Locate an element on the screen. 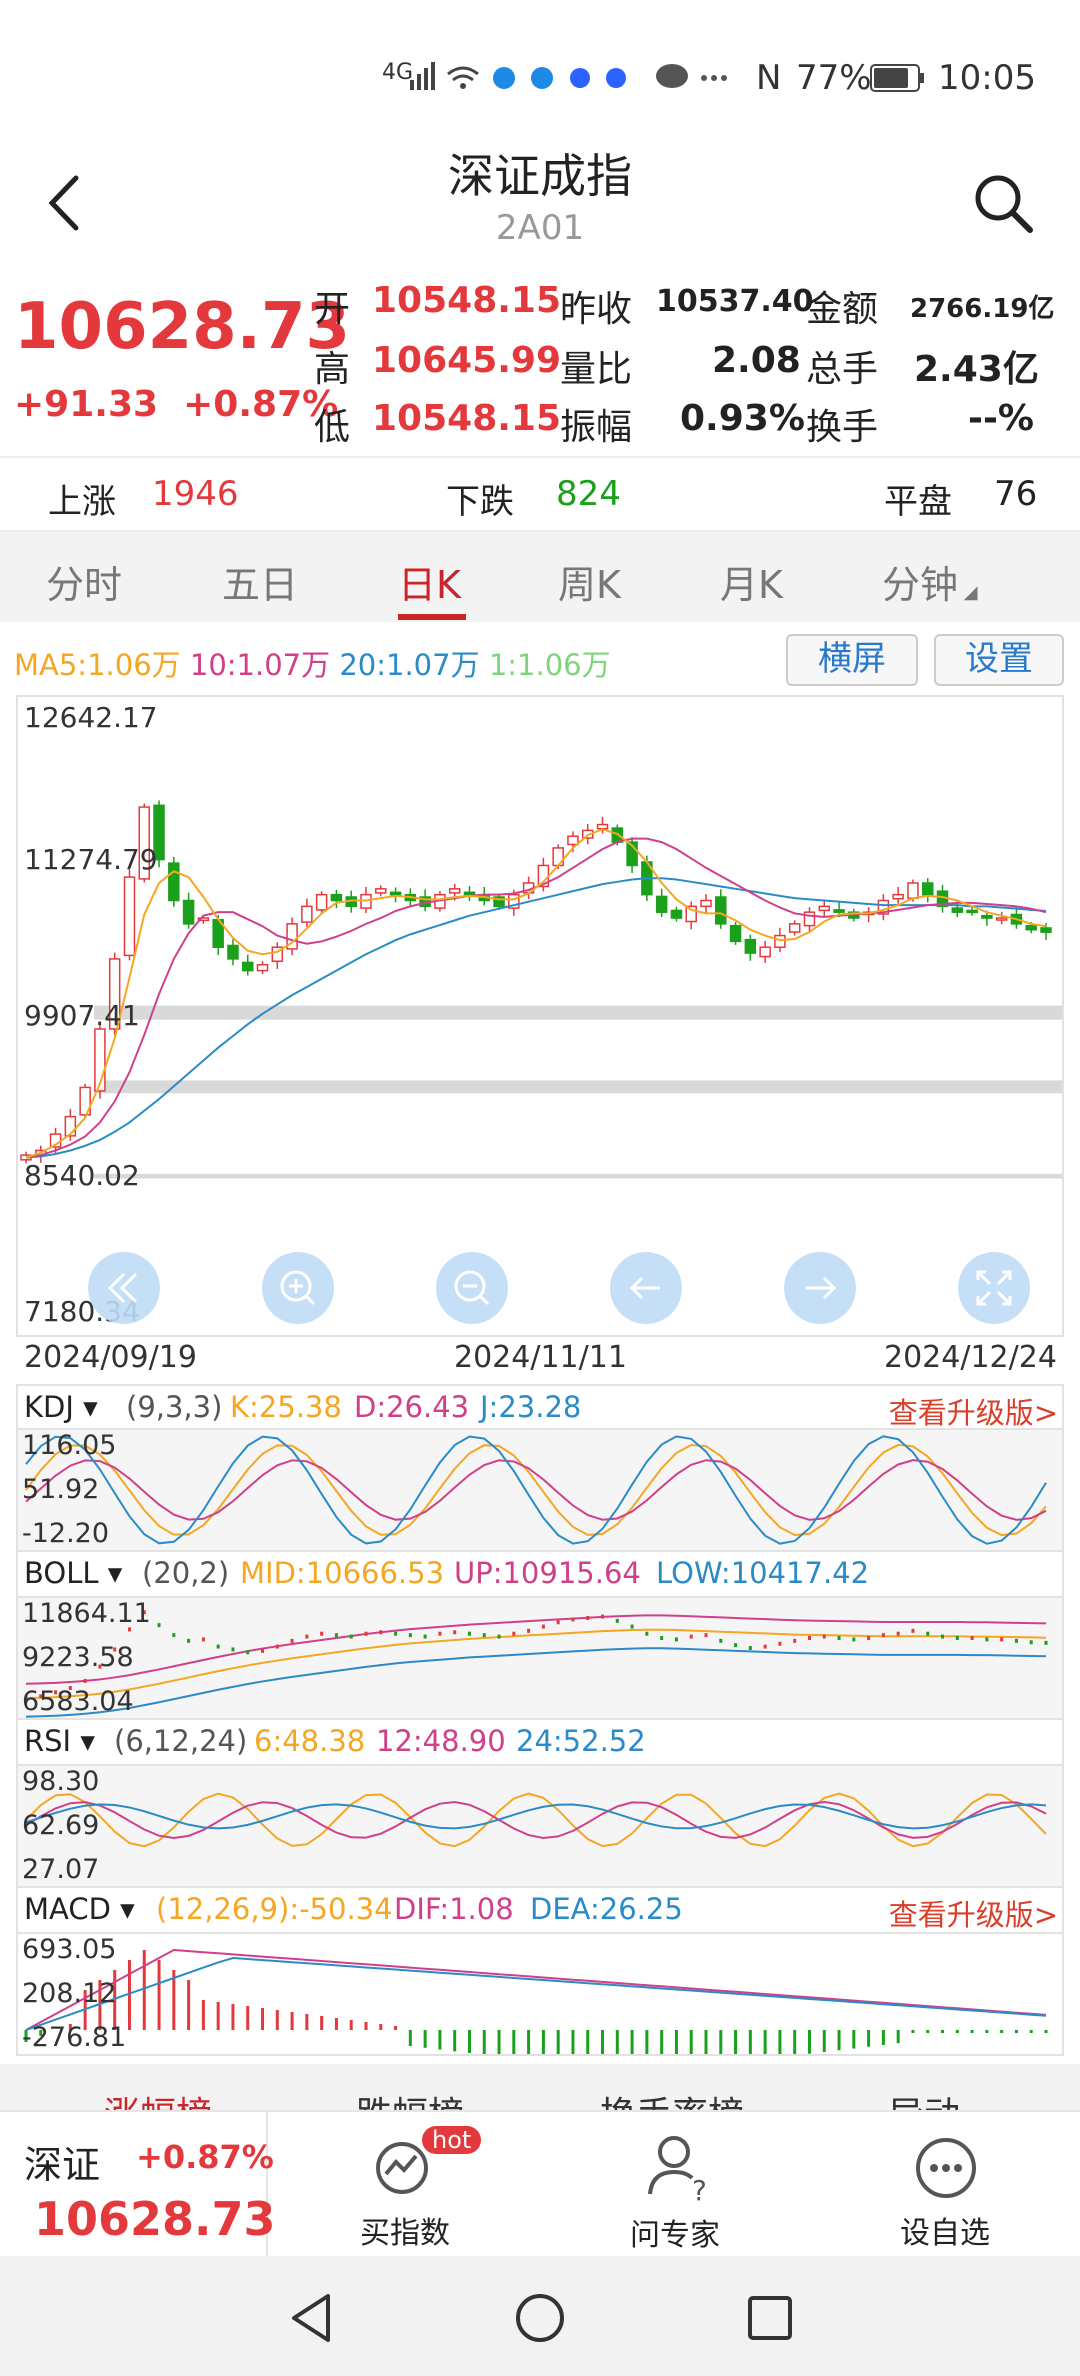  macd-y-mid: 208.12 is located at coordinates (69, 1993).